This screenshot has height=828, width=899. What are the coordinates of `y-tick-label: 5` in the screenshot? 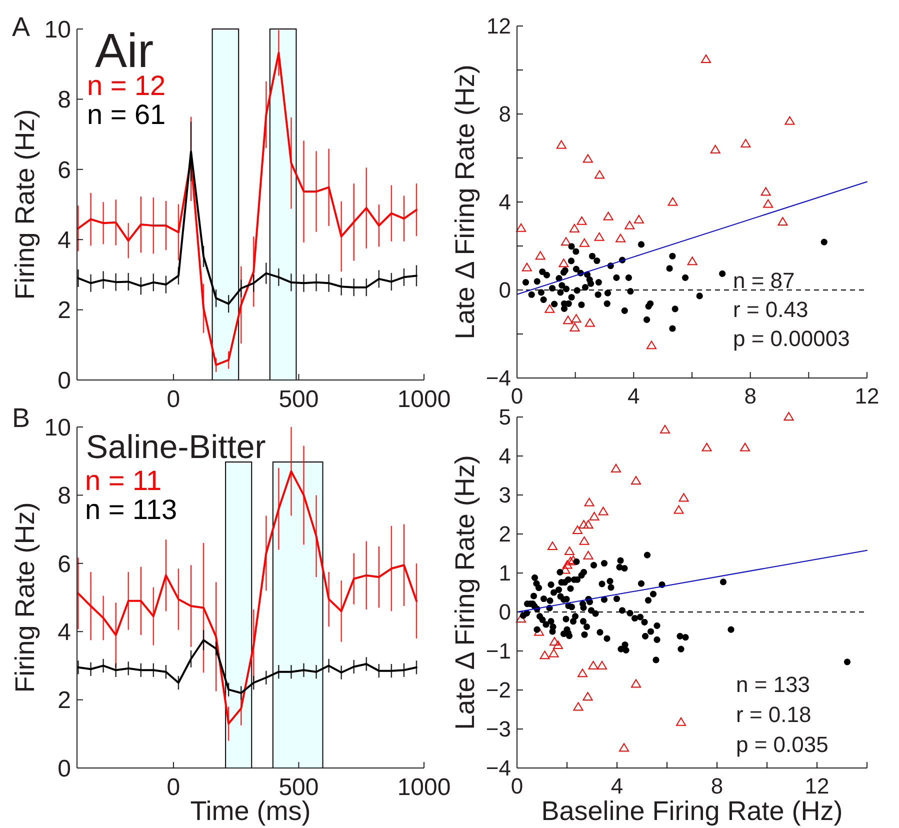 It's located at (504, 417).